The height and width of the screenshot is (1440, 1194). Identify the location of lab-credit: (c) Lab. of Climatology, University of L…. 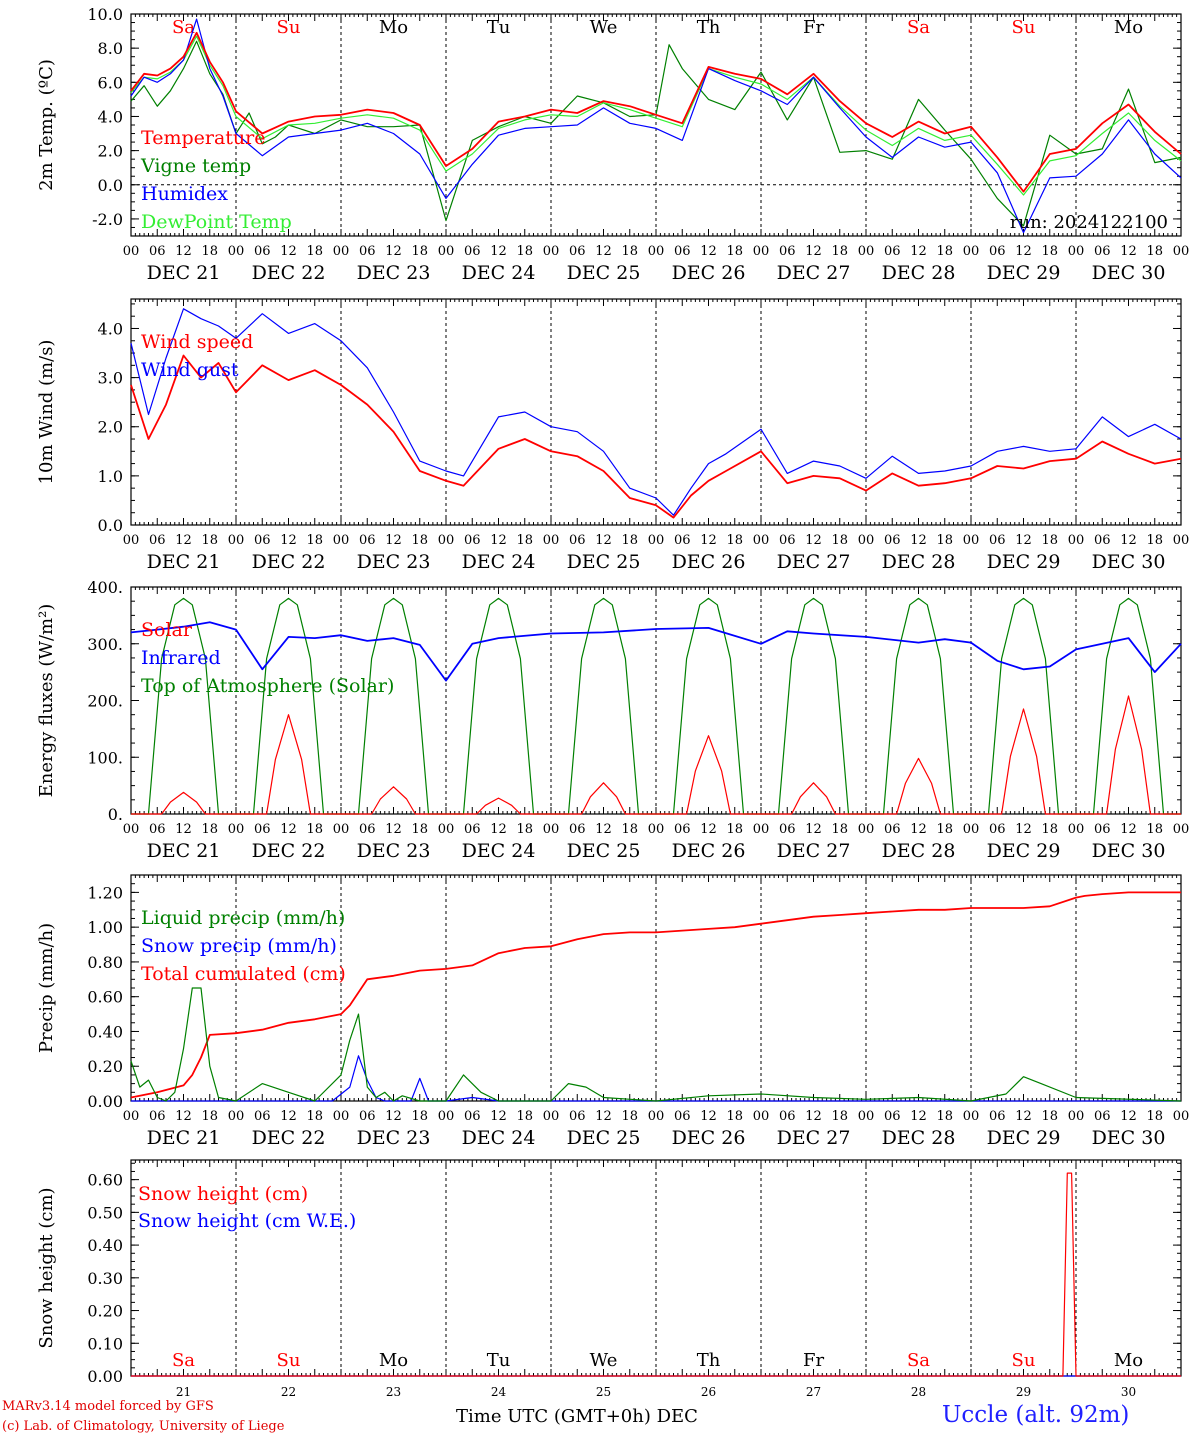
(143, 1426).